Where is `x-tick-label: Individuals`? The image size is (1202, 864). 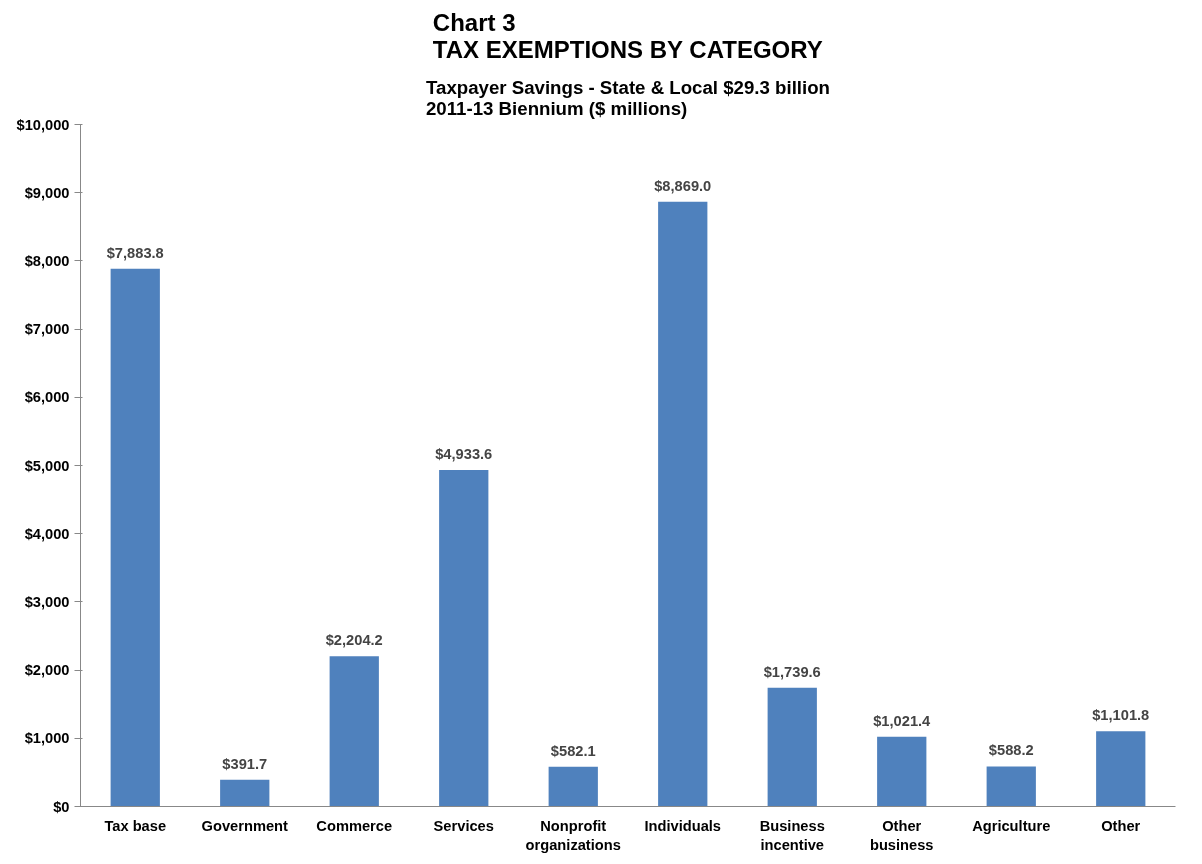 x-tick-label: Individuals is located at coordinates (683, 825).